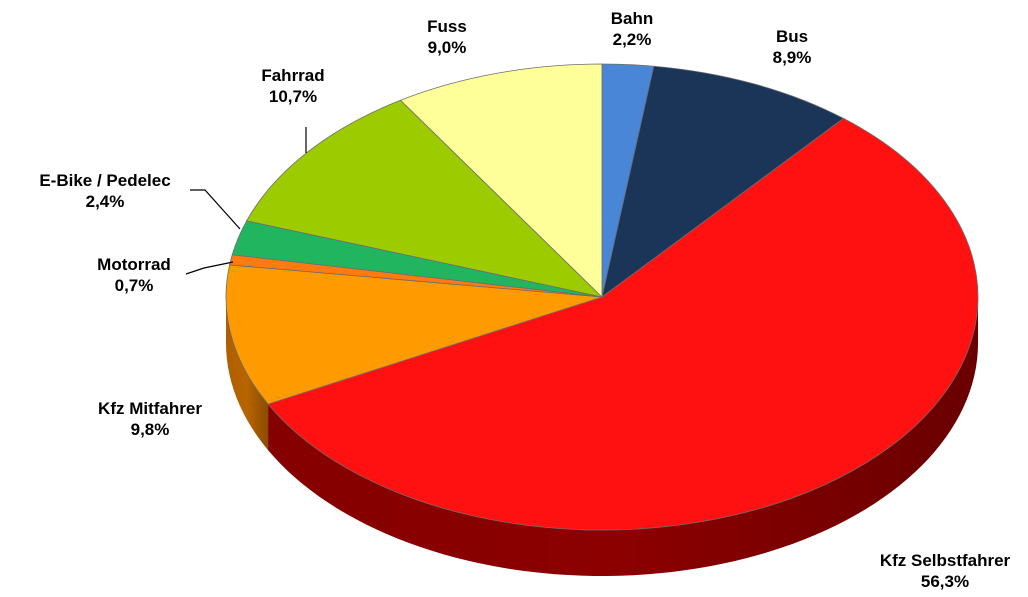  I want to click on slice-label-bus: Bus 8,9%, so click(792, 47).